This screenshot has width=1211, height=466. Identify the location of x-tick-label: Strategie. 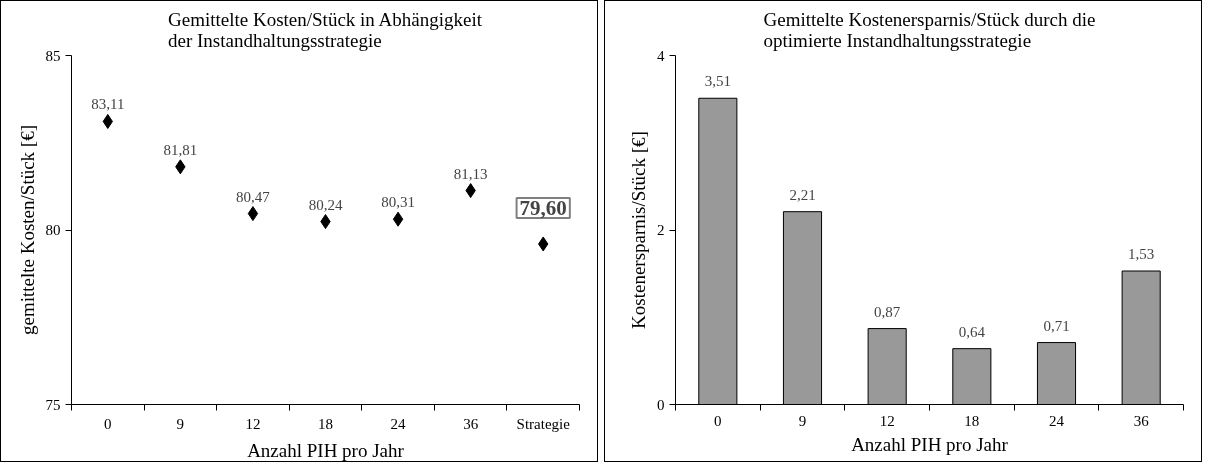
(543, 423).